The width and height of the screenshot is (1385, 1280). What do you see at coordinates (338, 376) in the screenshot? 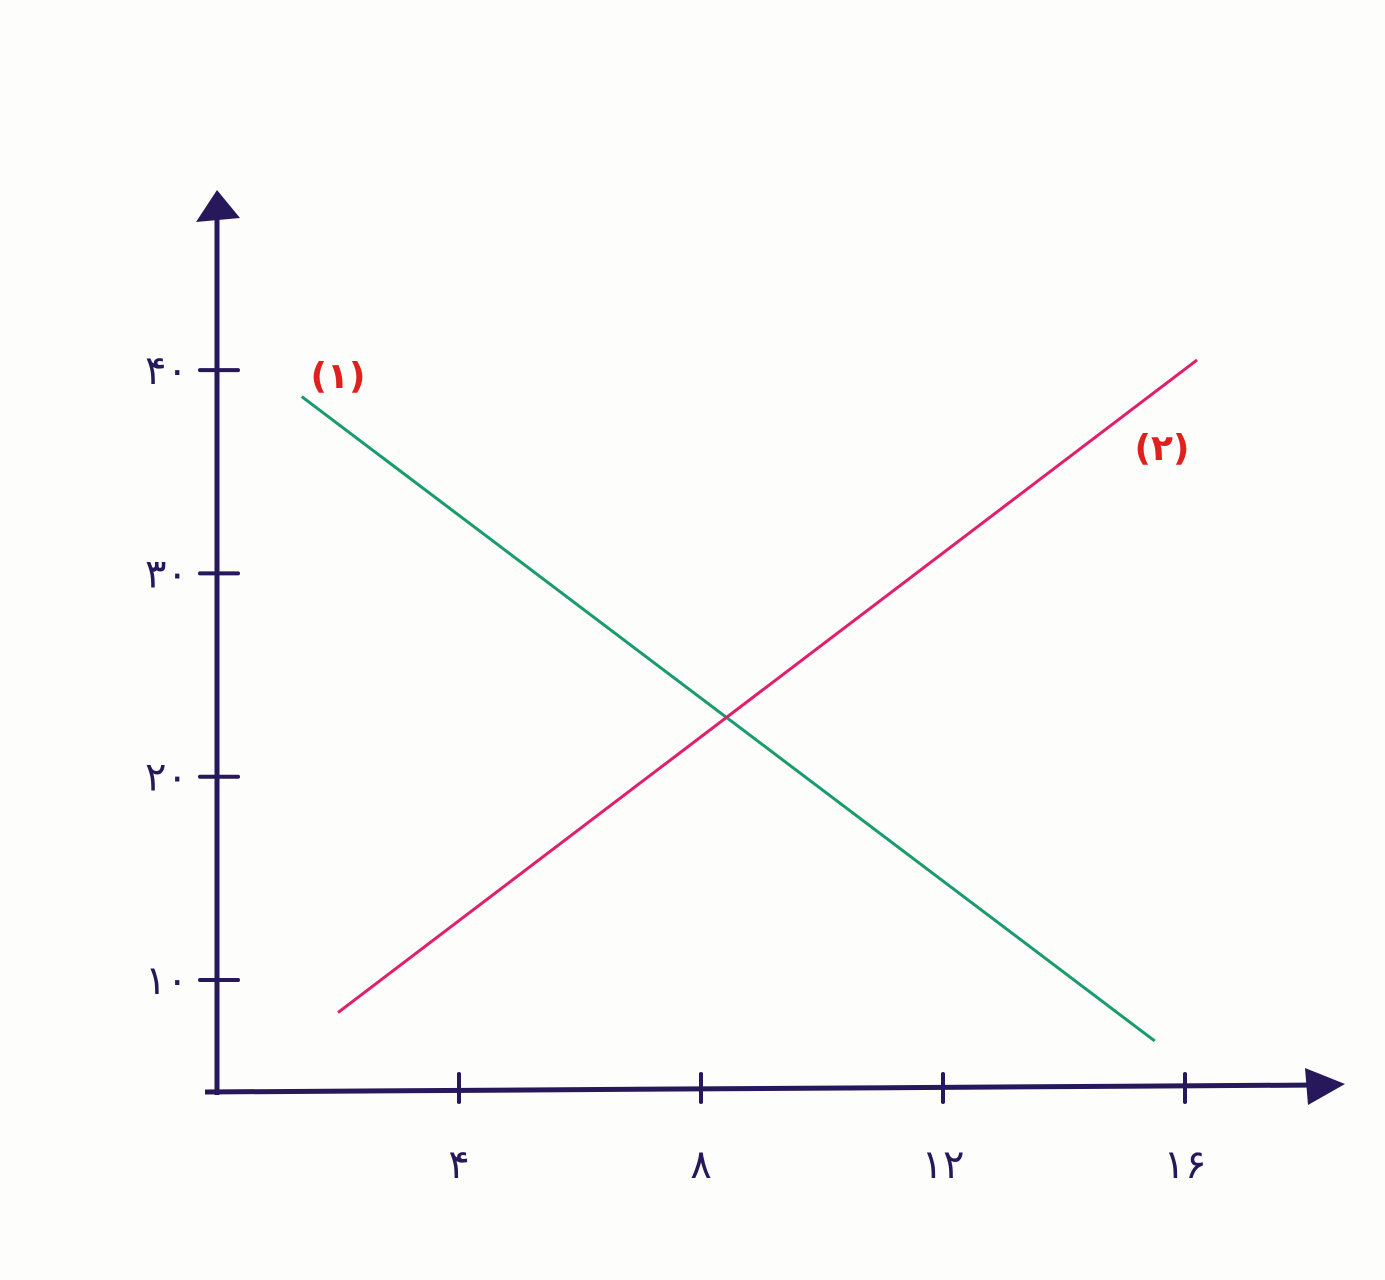
I see `series-label-1: (۱)` at bounding box center [338, 376].